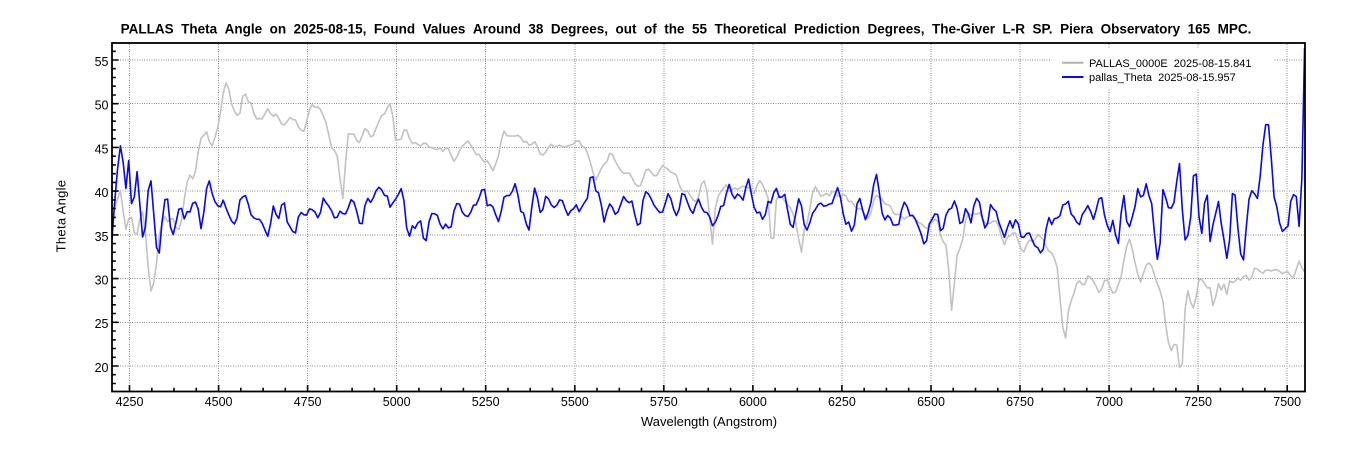 Image resolution: width=1350 pixels, height=455 pixels. I want to click on svg-text: 30, so click(102, 281).